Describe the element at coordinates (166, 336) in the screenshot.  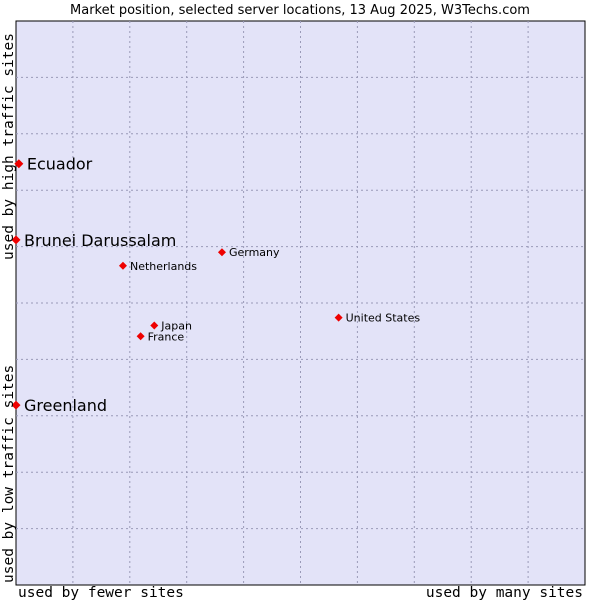
I see `label-france: France` at that location.